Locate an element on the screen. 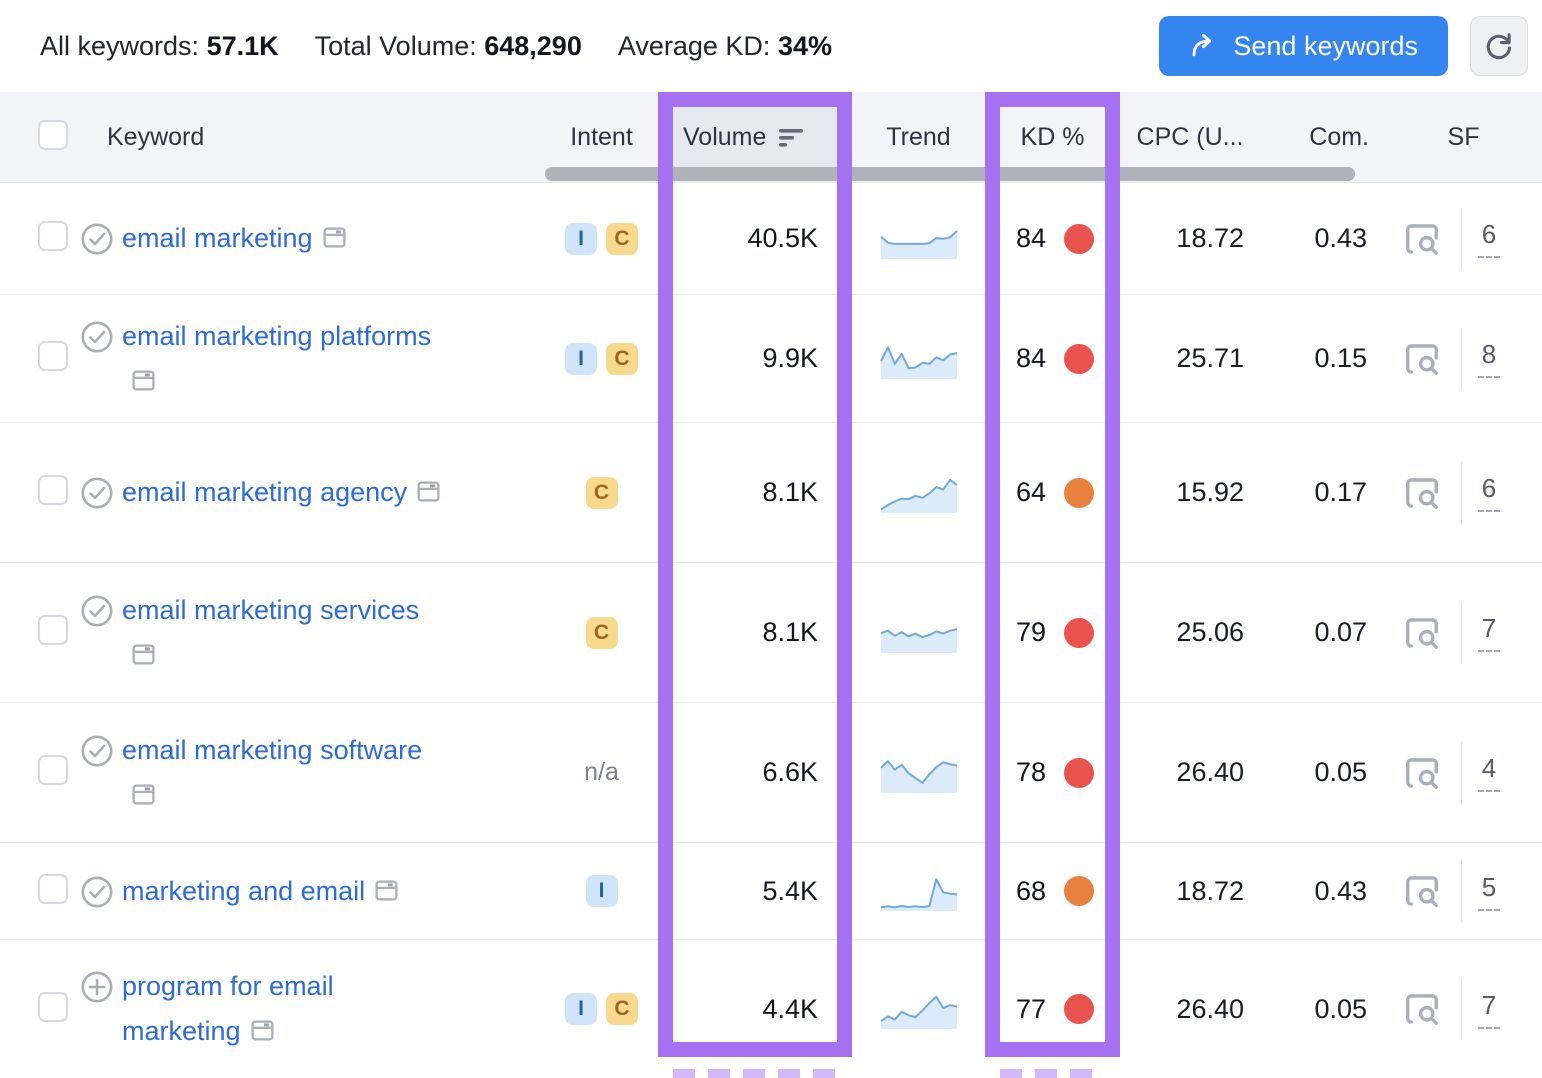  average-kd-value: 34% is located at coordinates (804, 45).